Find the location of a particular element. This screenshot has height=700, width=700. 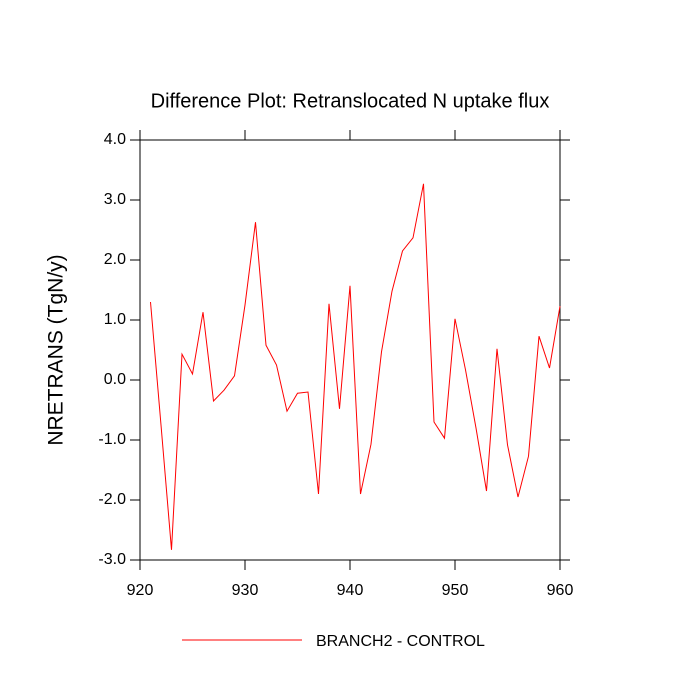

y-tick-label: 3.0 is located at coordinates (115, 199).